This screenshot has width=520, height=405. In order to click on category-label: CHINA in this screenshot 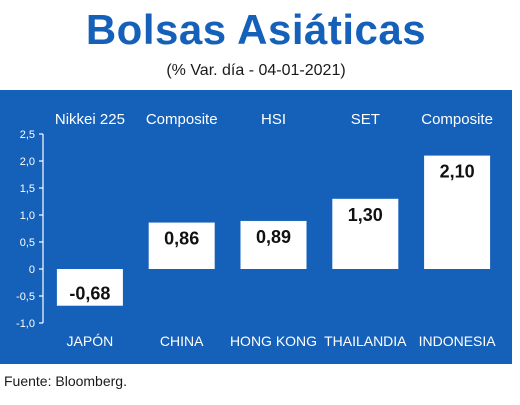, I will do `click(182, 341)`.